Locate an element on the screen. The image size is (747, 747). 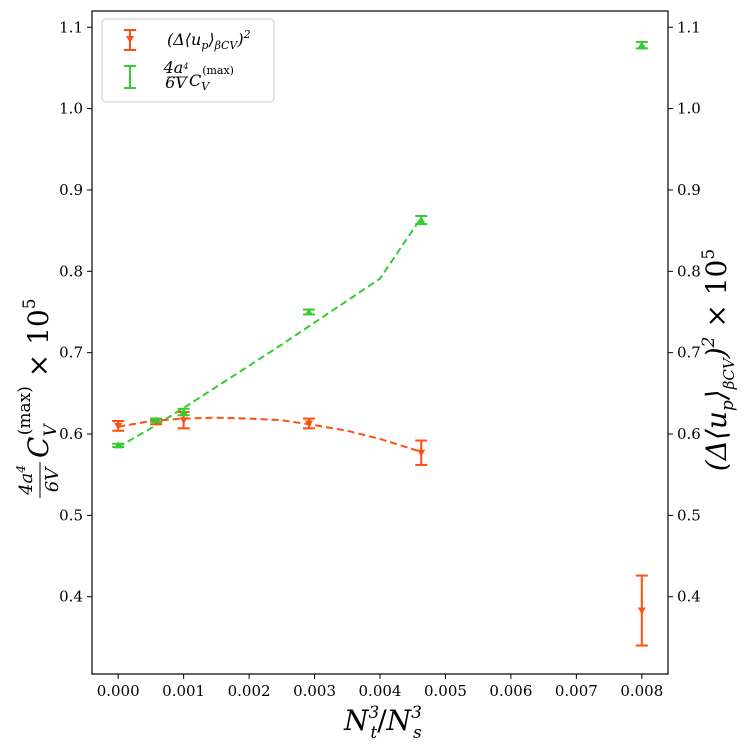
x-tick-label: 0.004 is located at coordinates (380, 691).